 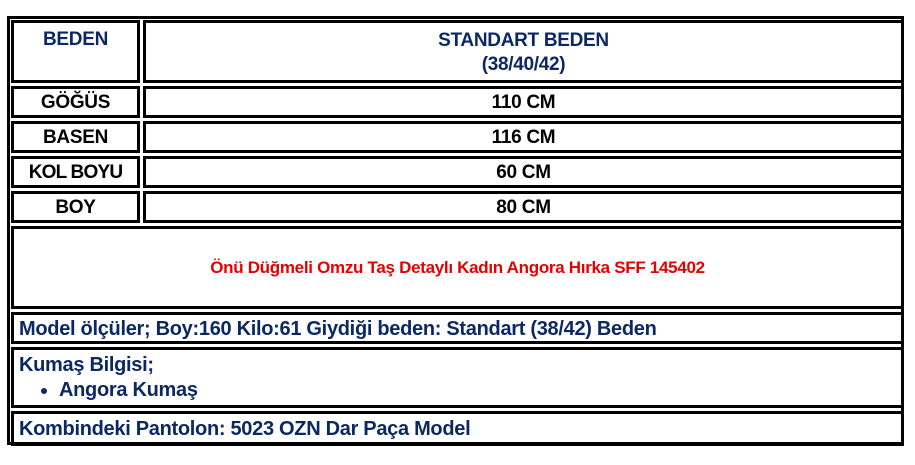 I want to click on row-label: BASEN, so click(x=75, y=137).